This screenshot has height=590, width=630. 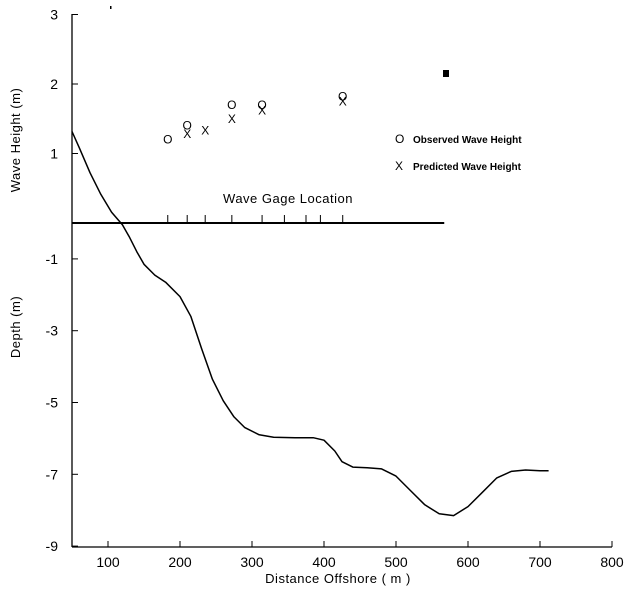 I want to click on wave-y-tick-label: 3, so click(x=54, y=15).